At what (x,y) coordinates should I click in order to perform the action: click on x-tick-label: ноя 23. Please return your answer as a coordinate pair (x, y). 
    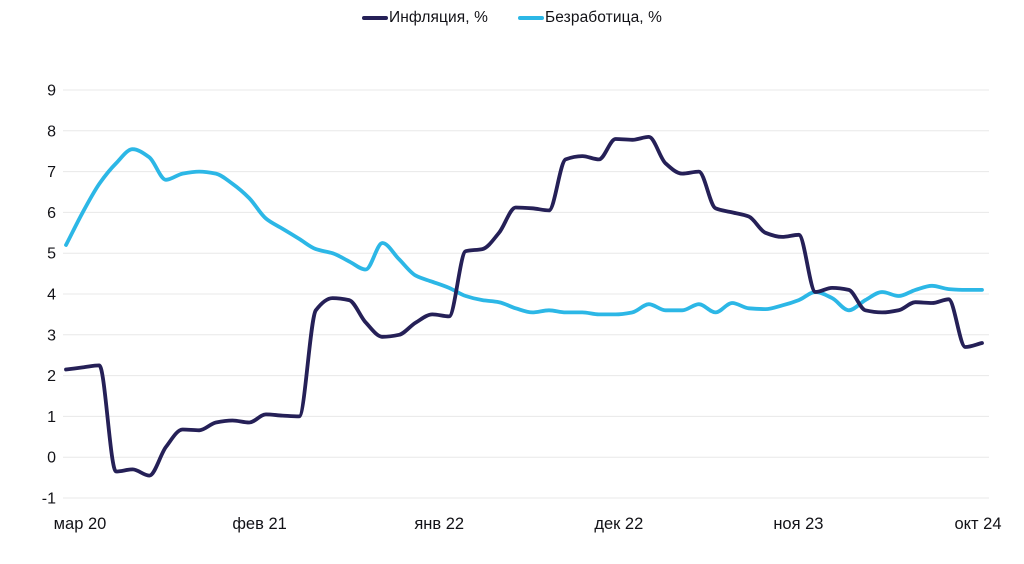
    Looking at the image, I should click on (798, 524).